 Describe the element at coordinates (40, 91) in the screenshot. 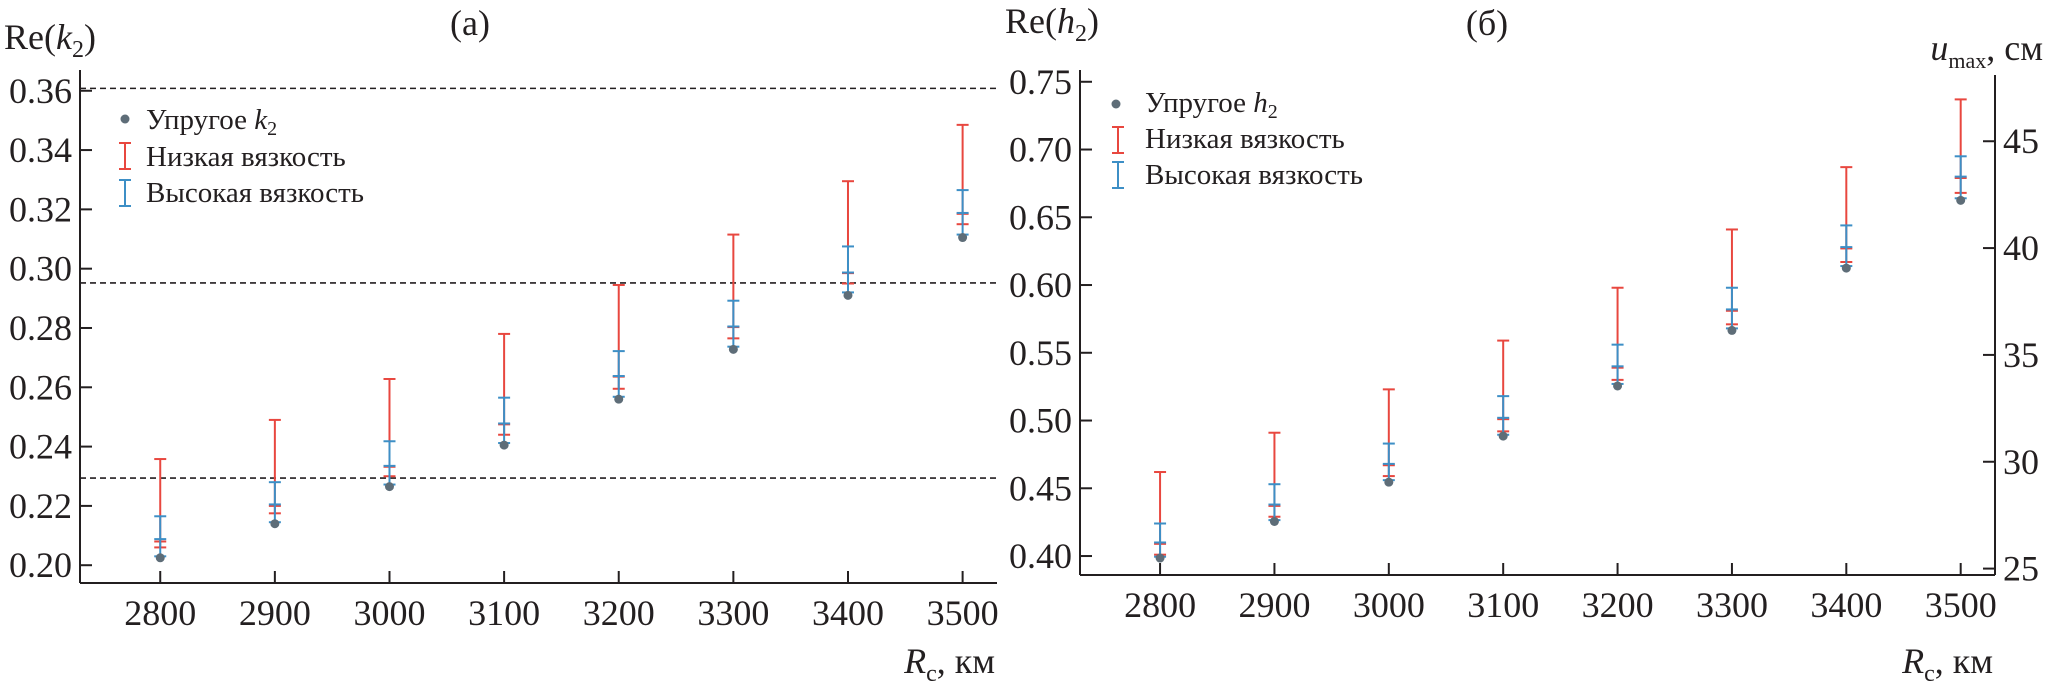

I see `y-tick-label: 0.36` at that location.